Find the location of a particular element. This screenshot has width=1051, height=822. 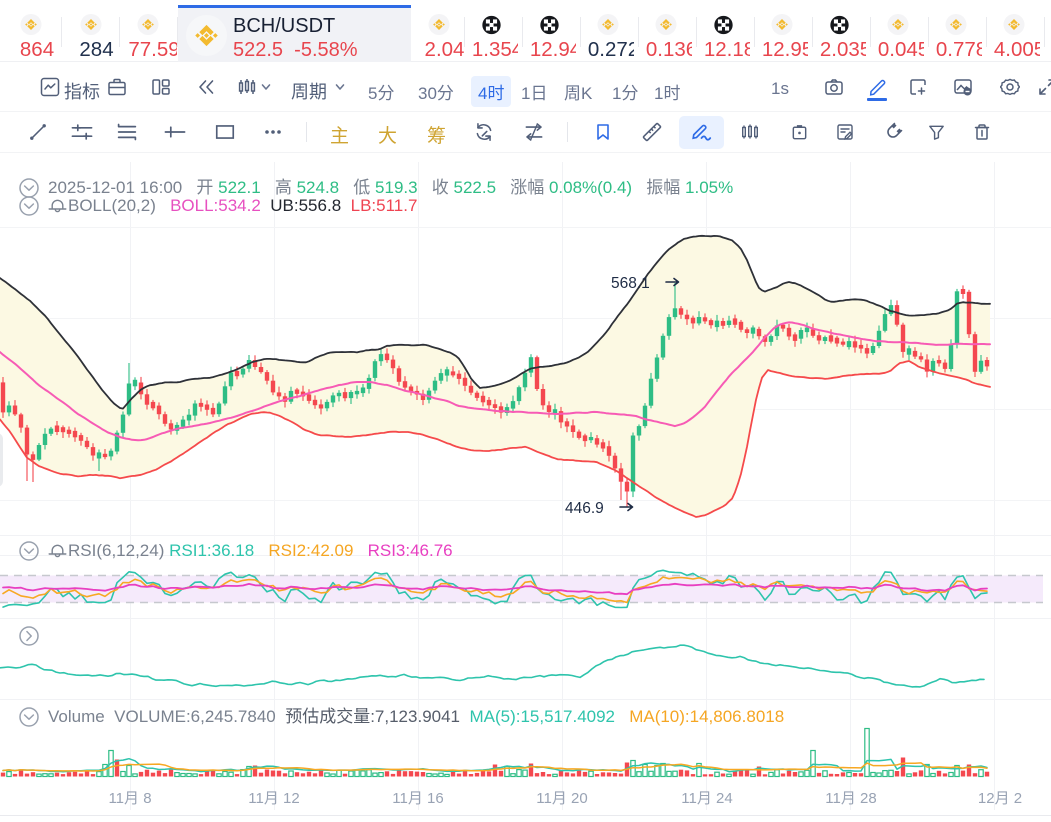

svg-text: 11月 24 is located at coordinates (706, 798).